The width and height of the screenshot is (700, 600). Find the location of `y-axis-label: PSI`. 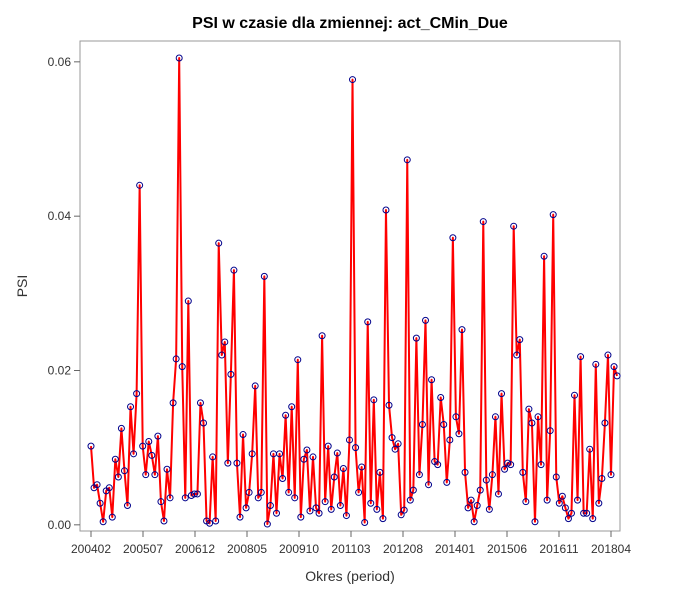

y-axis-label: PSI is located at coordinates (22, 286).